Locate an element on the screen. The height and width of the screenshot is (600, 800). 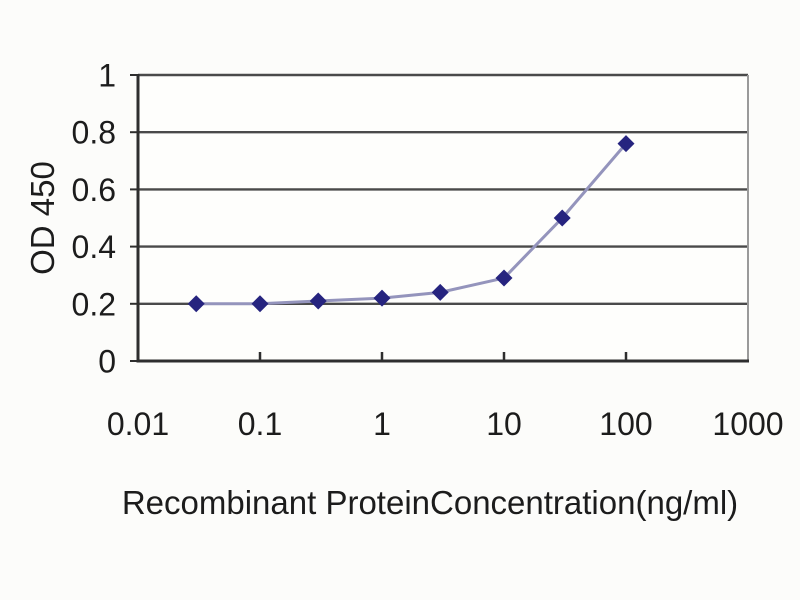
y-tick-label: 0.8 is located at coordinates (94, 133).